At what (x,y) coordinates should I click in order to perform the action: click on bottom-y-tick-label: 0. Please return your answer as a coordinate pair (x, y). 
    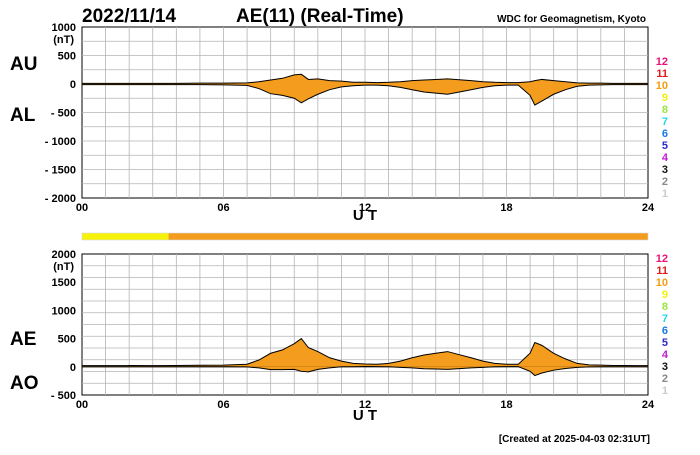
    Looking at the image, I should click on (73, 368).